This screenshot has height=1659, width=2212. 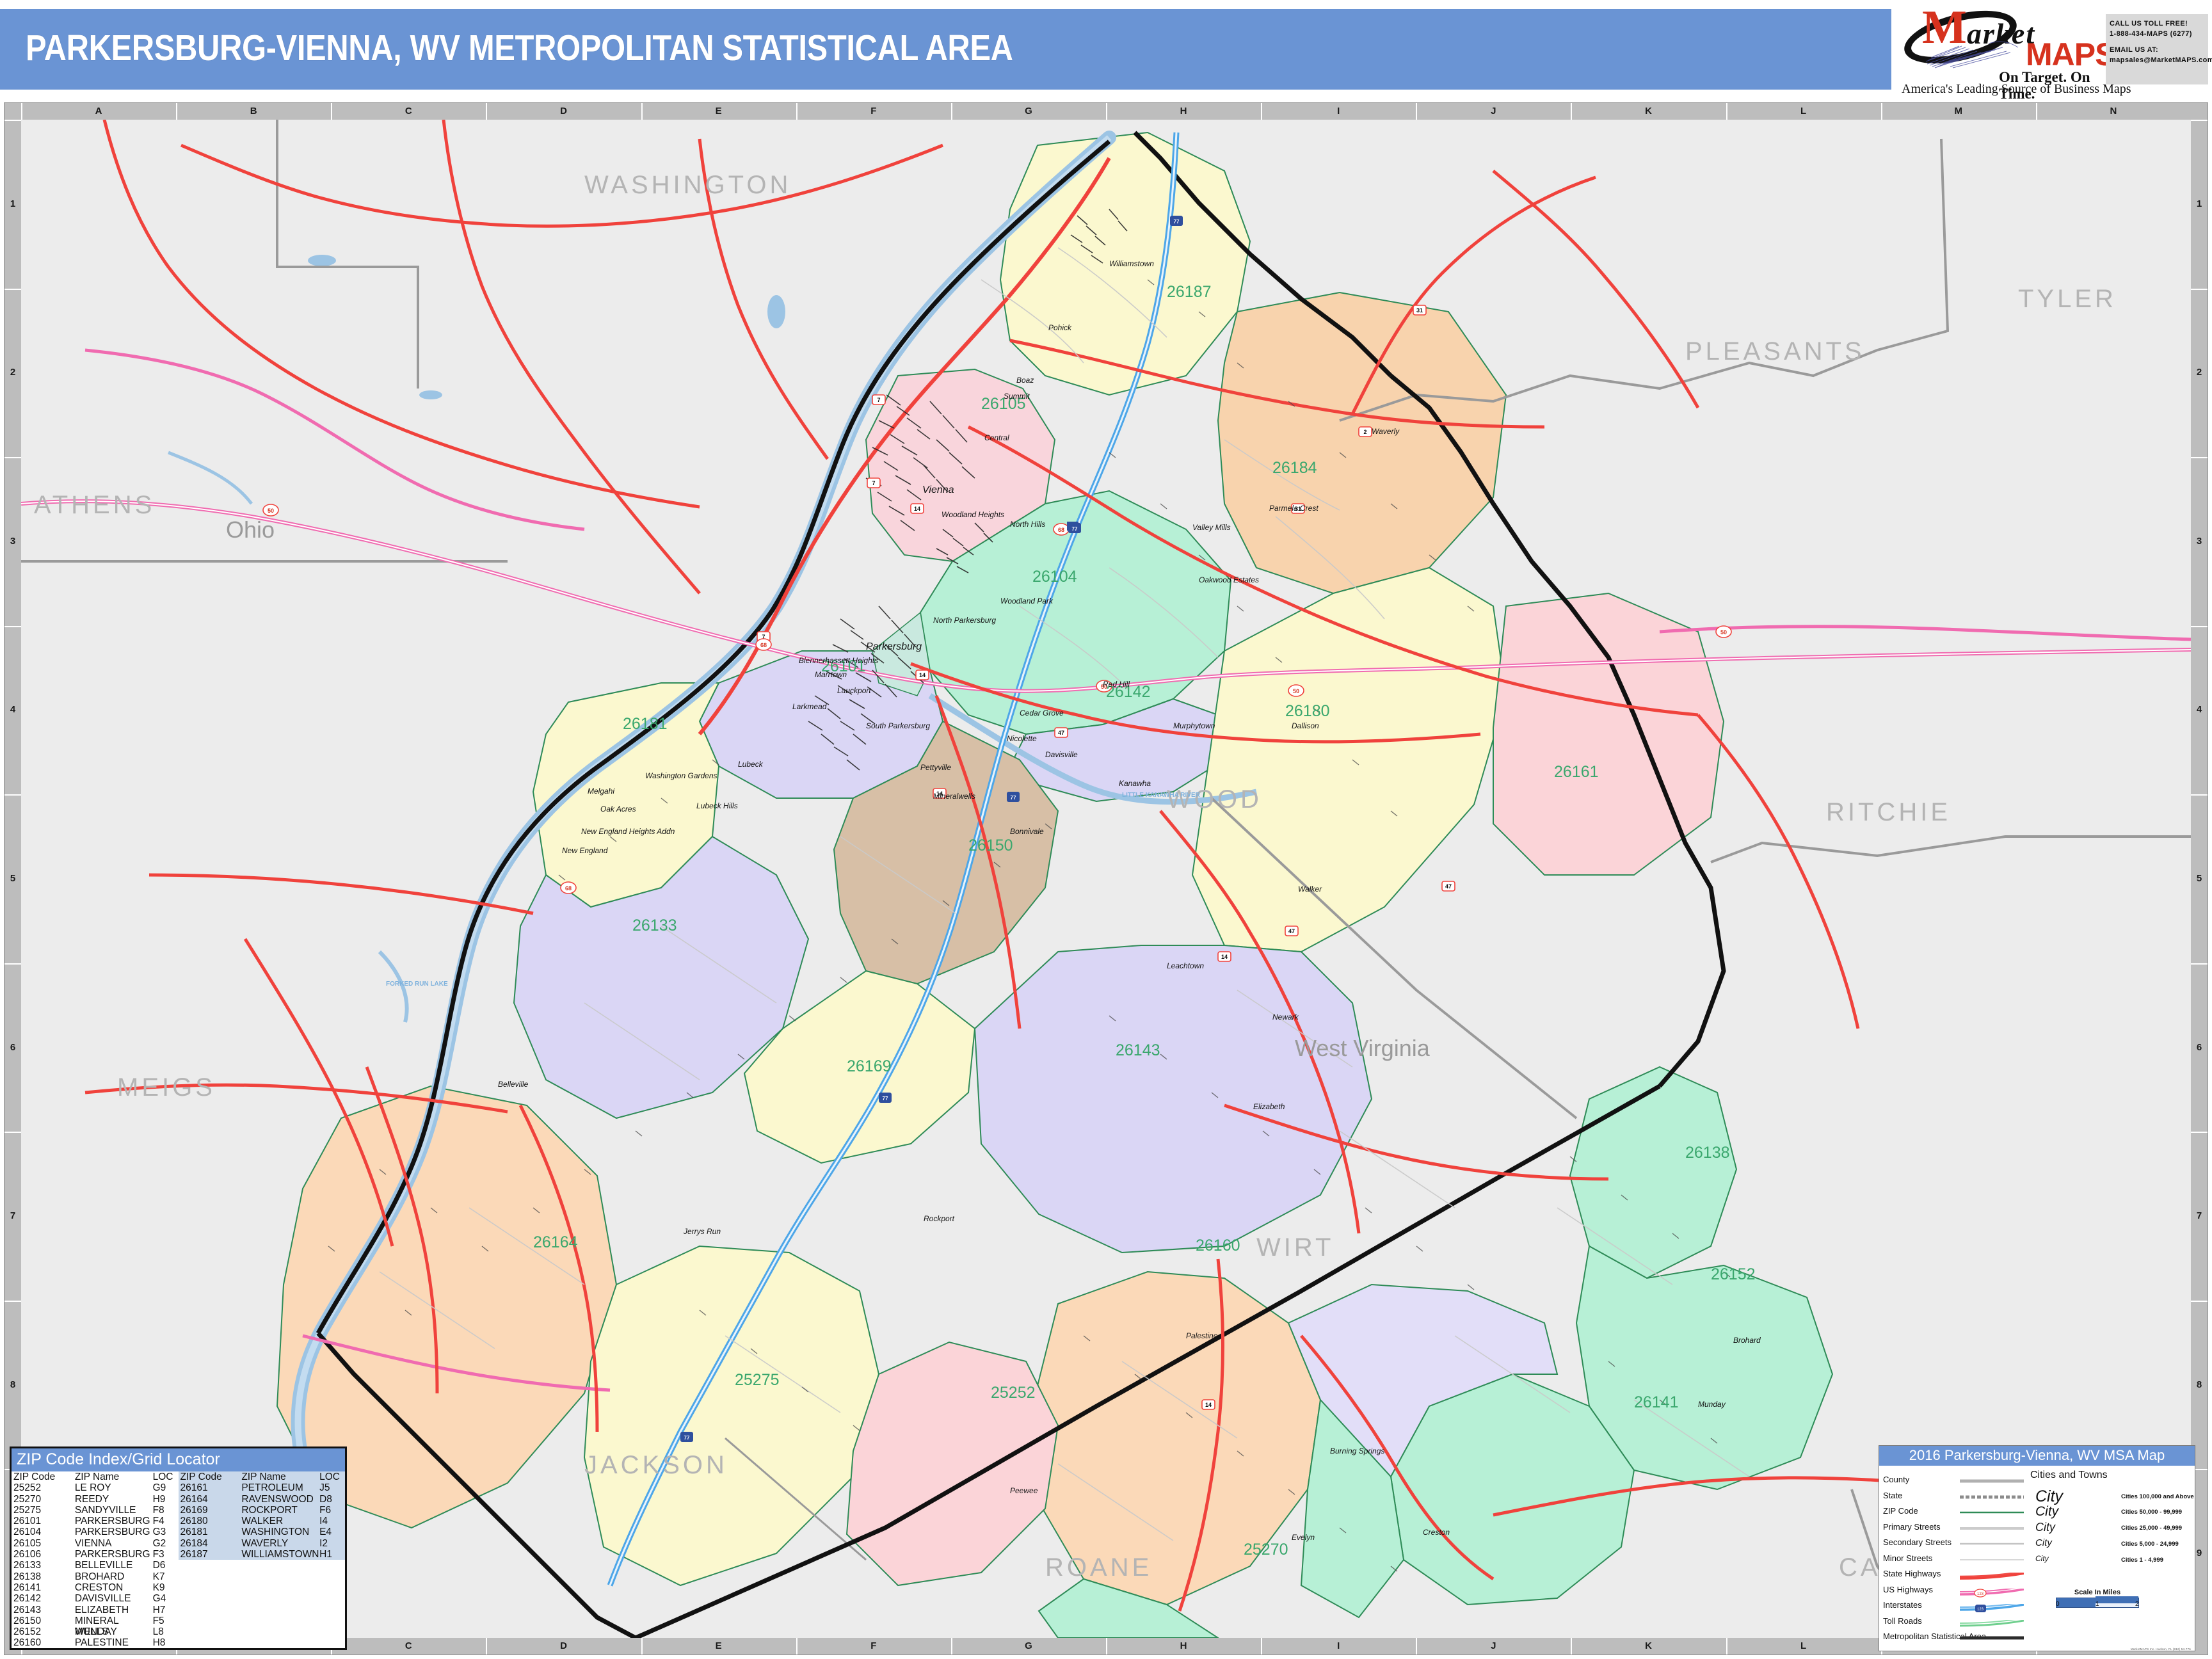 What do you see at coordinates (263, 1476) in the screenshot?
I see `zip-header-name: ZIP Name` at bounding box center [263, 1476].